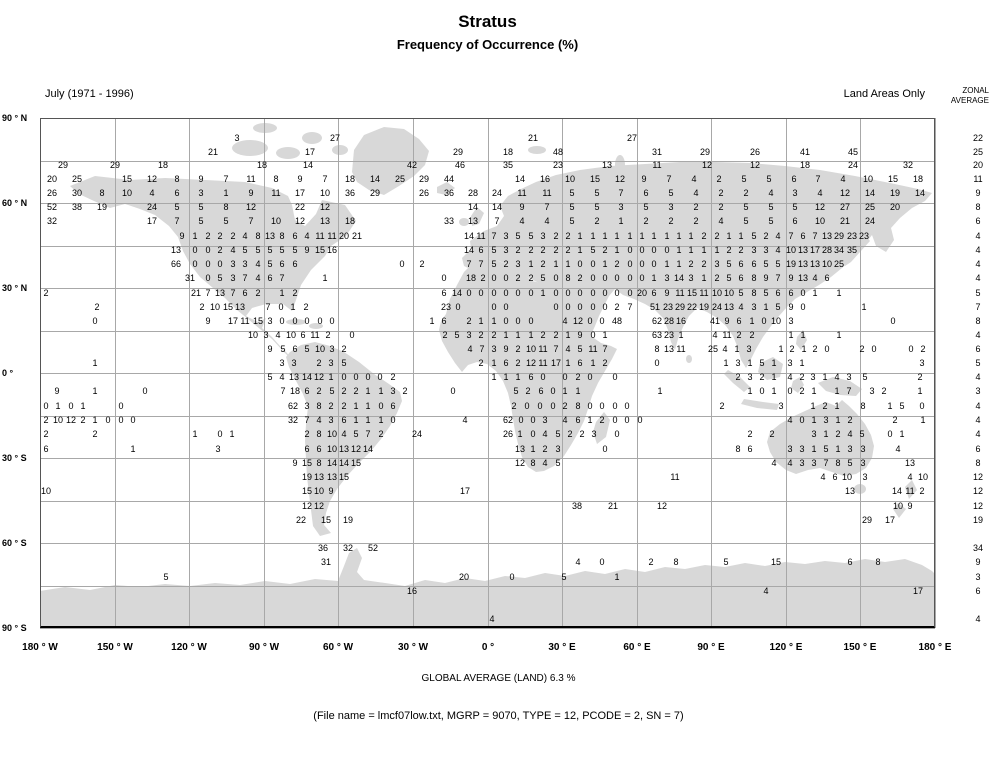 The width and height of the screenshot is (997, 760). Describe the element at coordinates (852, 236) in the screenshot. I see `grid-value: 23` at that location.